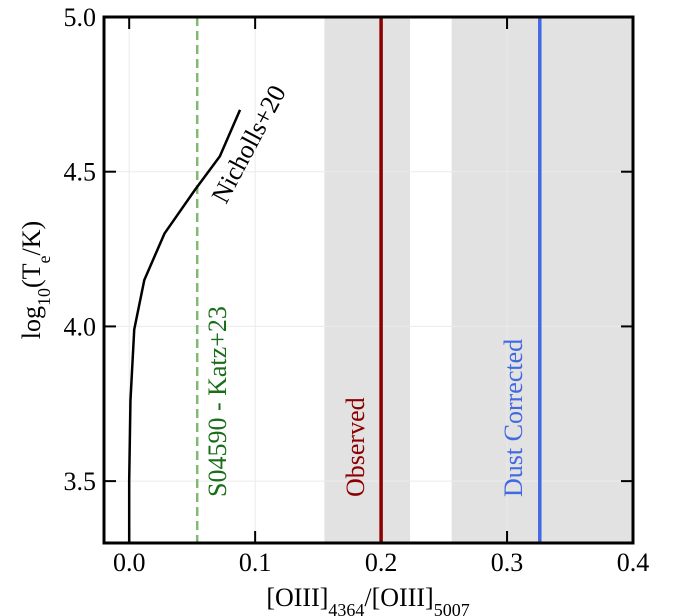 This screenshot has height=616, width=684. What do you see at coordinates (129, 562) in the screenshot?
I see `x-tick-label: 0.0` at bounding box center [129, 562].